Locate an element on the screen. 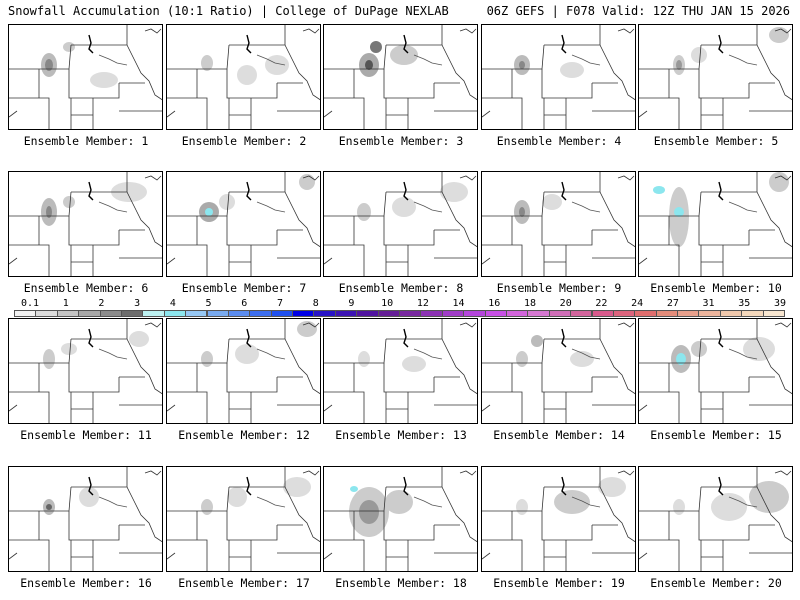  ensemble-member-label: Ensemble Member: 20 is located at coordinates (716, 583).